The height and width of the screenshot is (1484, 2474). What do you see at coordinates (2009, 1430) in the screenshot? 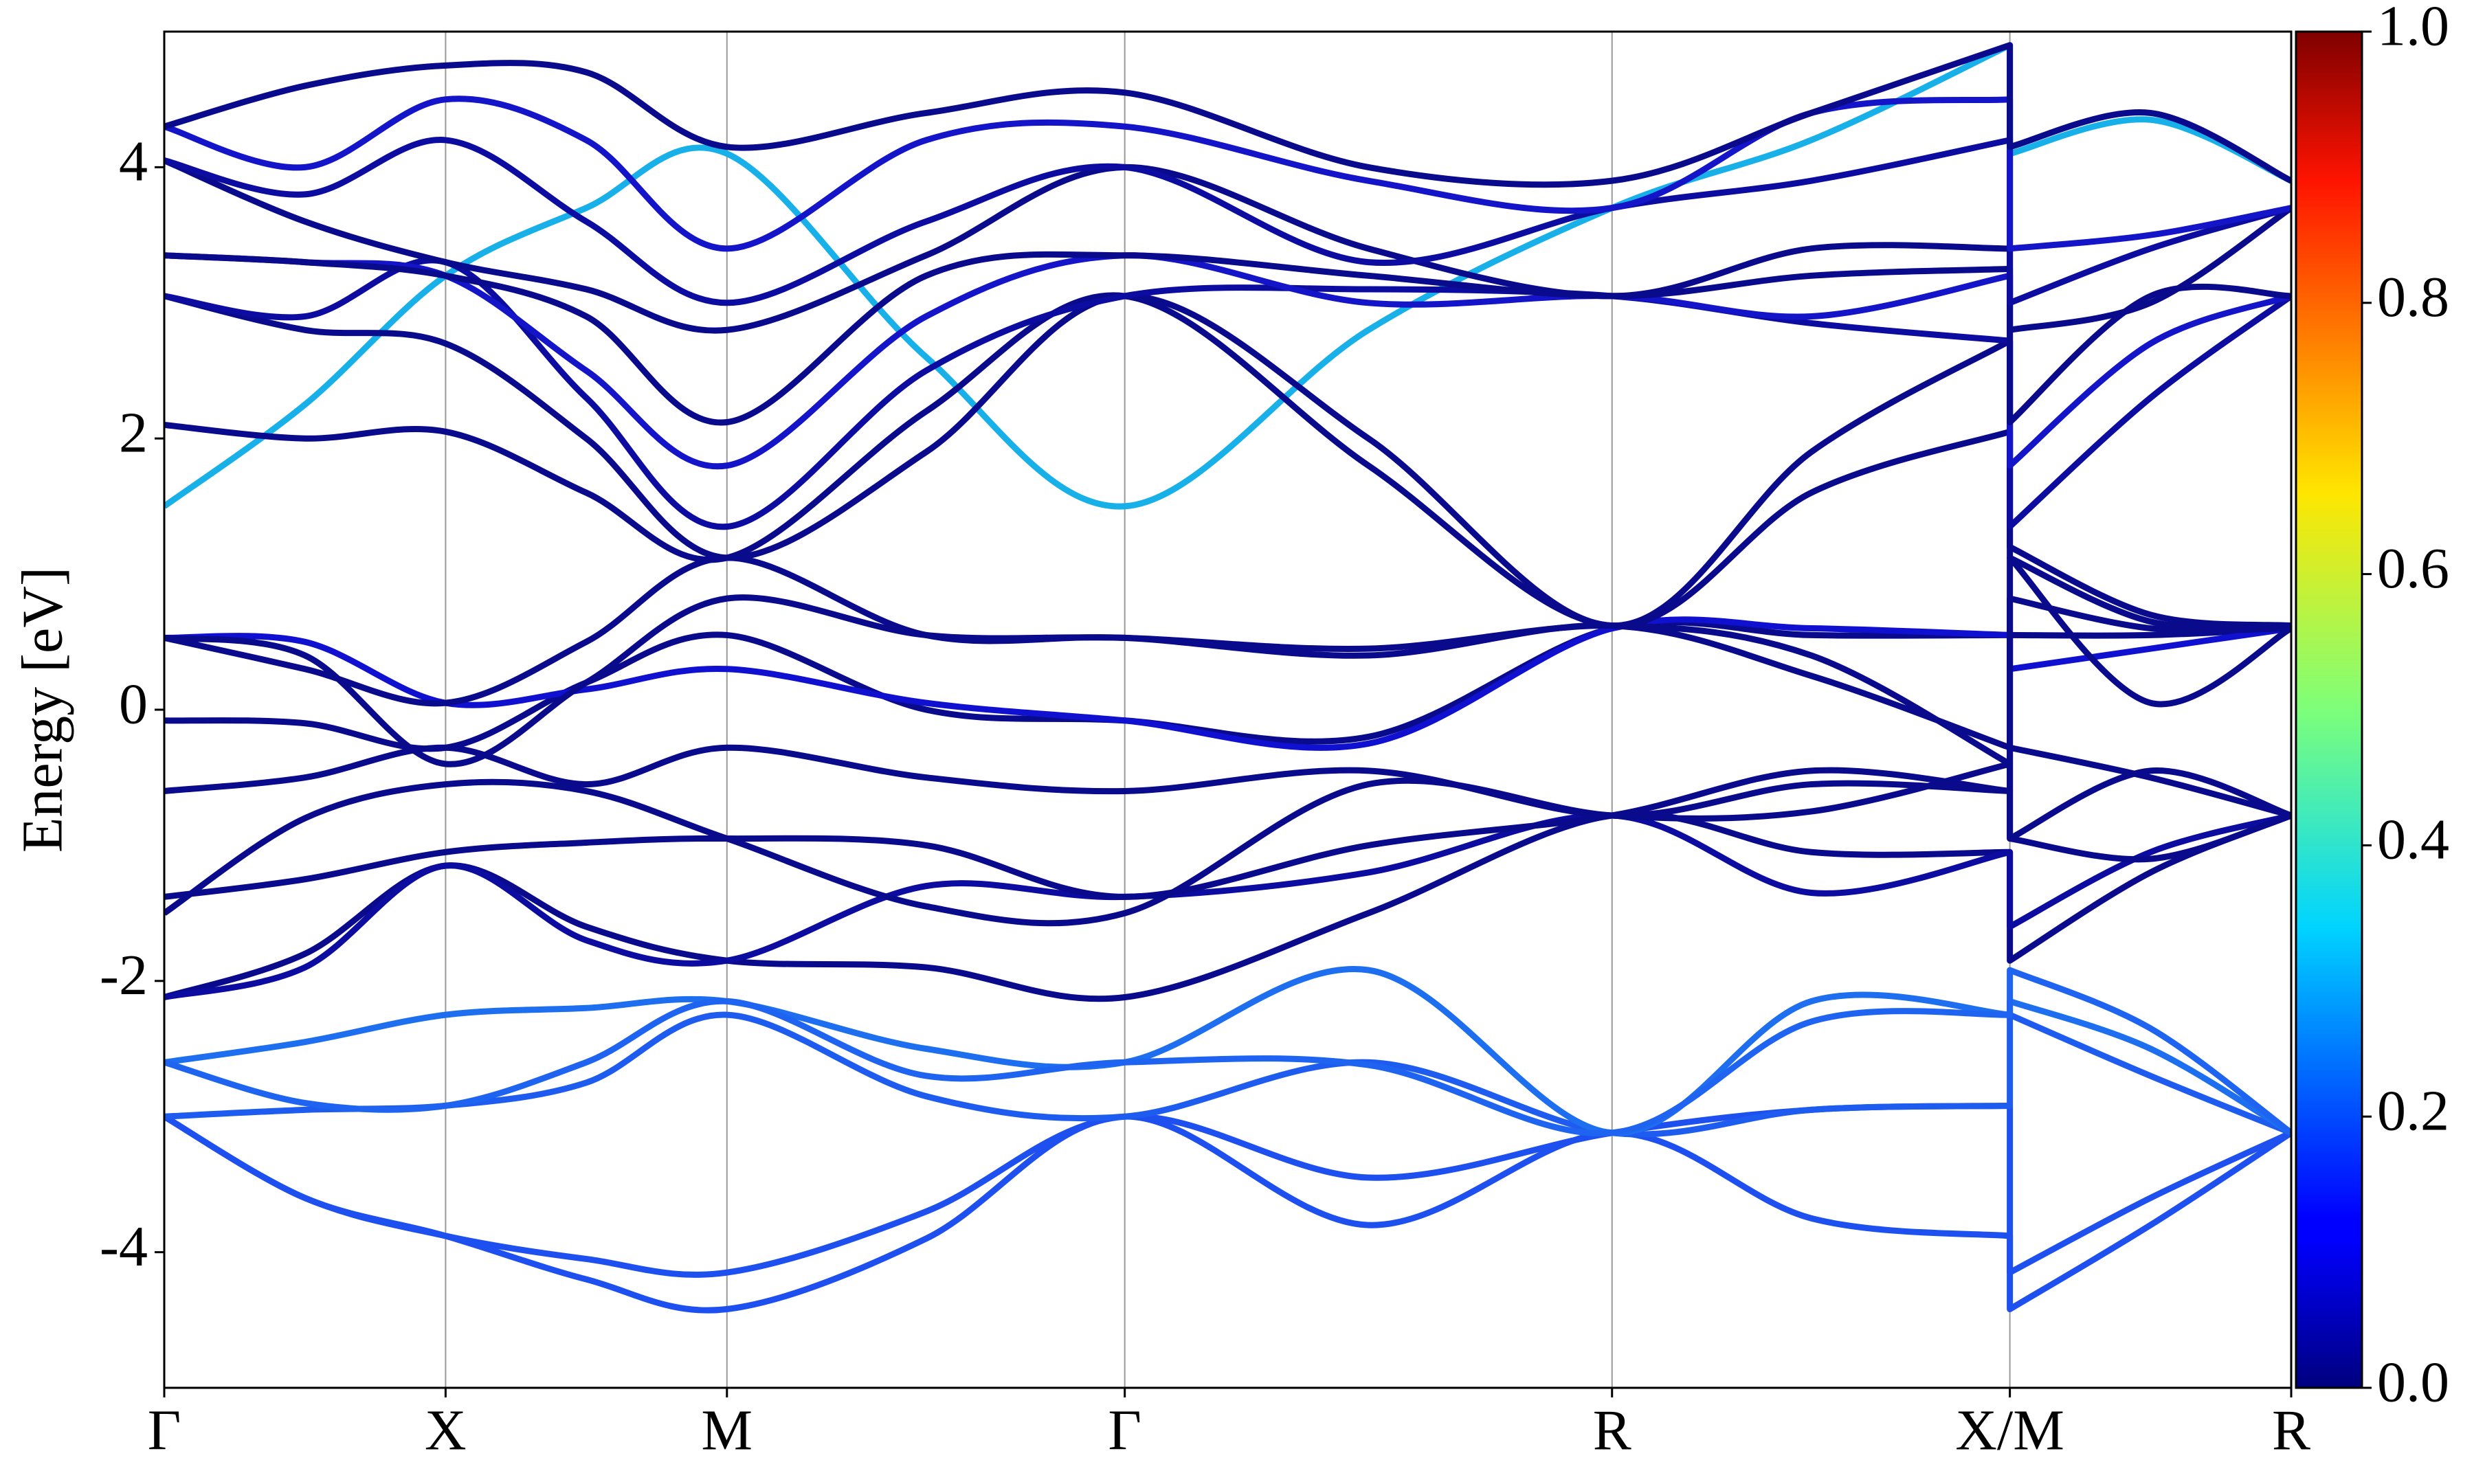
I see `x-tick-label: X/M` at bounding box center [2009, 1430].